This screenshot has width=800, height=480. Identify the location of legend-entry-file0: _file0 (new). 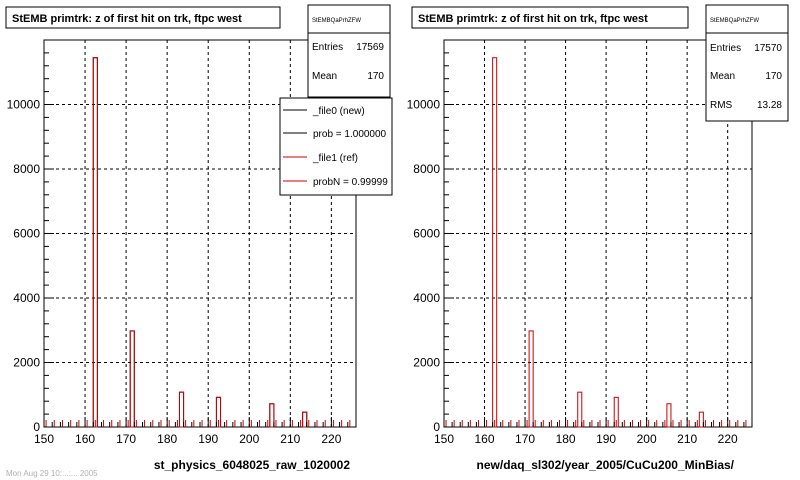
(338, 111).